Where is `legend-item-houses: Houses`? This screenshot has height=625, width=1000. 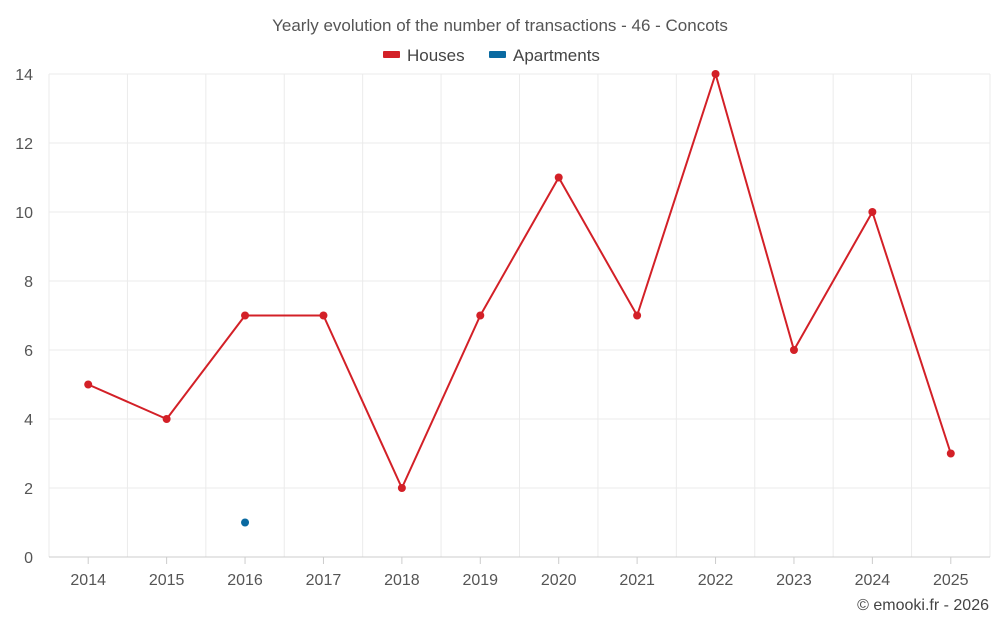
legend-item-houses: Houses is located at coordinates (424, 55).